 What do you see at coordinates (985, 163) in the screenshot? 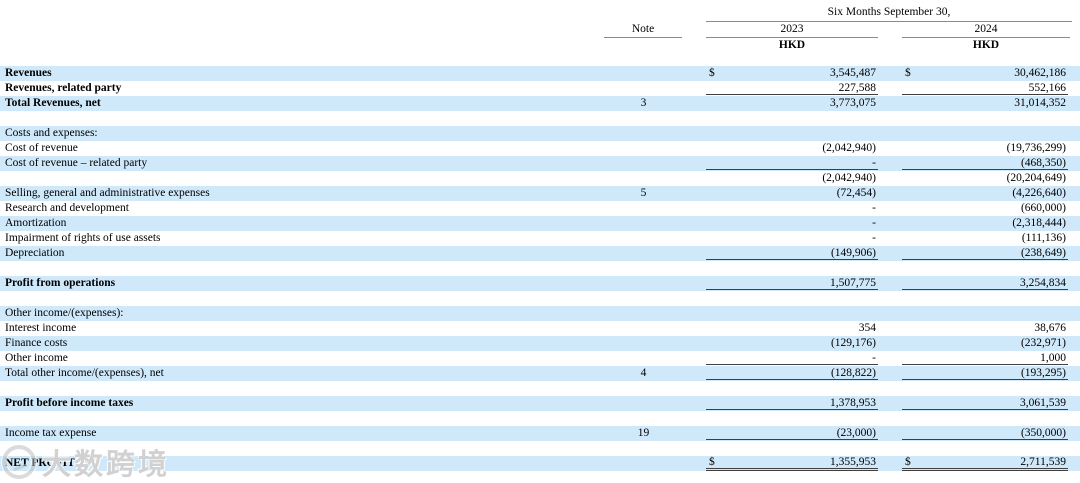
I see `amount-2024: (468,350)` at bounding box center [985, 163].